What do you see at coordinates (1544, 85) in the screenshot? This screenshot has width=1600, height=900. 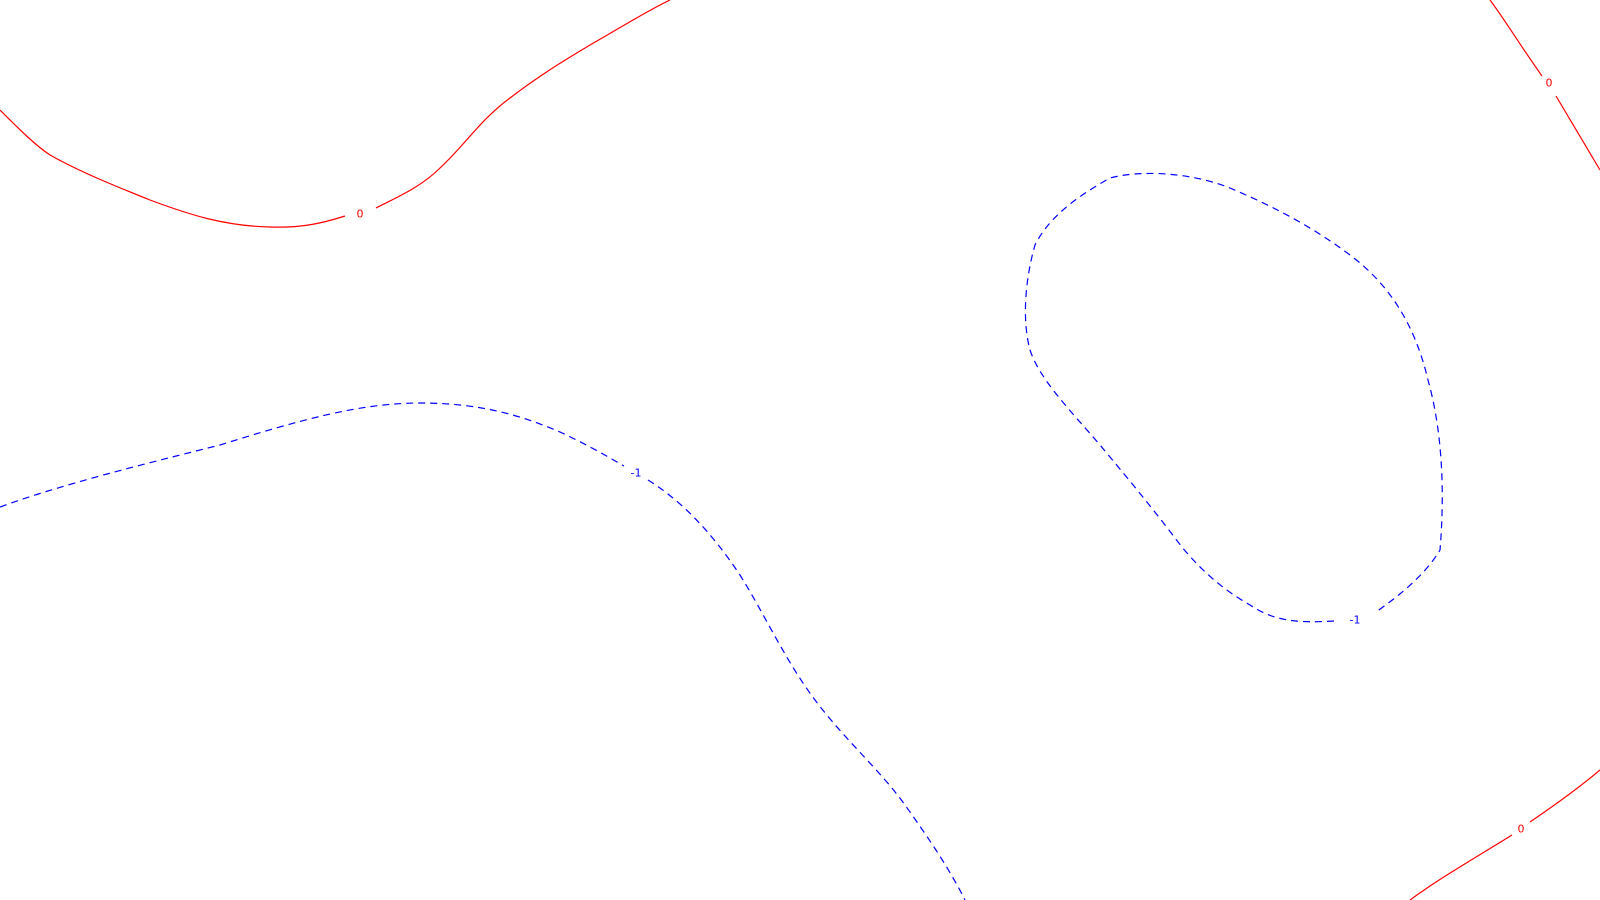 I see `contour-line-zero-top-right: 0` at bounding box center [1544, 85].